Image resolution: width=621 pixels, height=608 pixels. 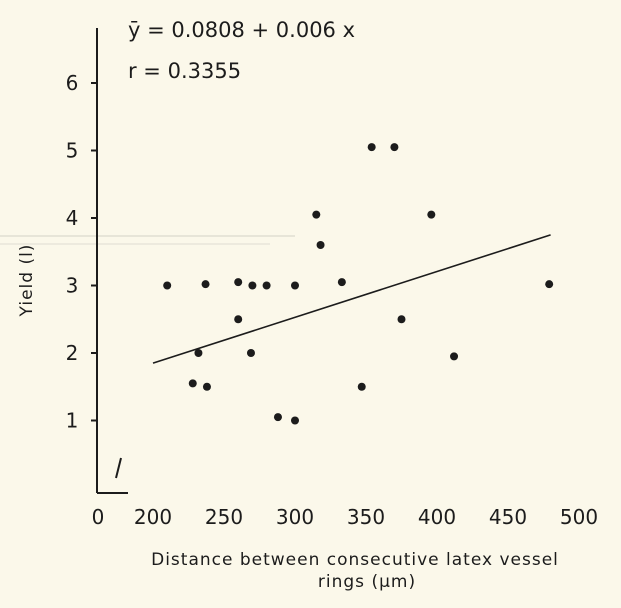 What do you see at coordinates (27, 281) in the screenshot?
I see `y-axis-title: Yield (l)` at bounding box center [27, 281].